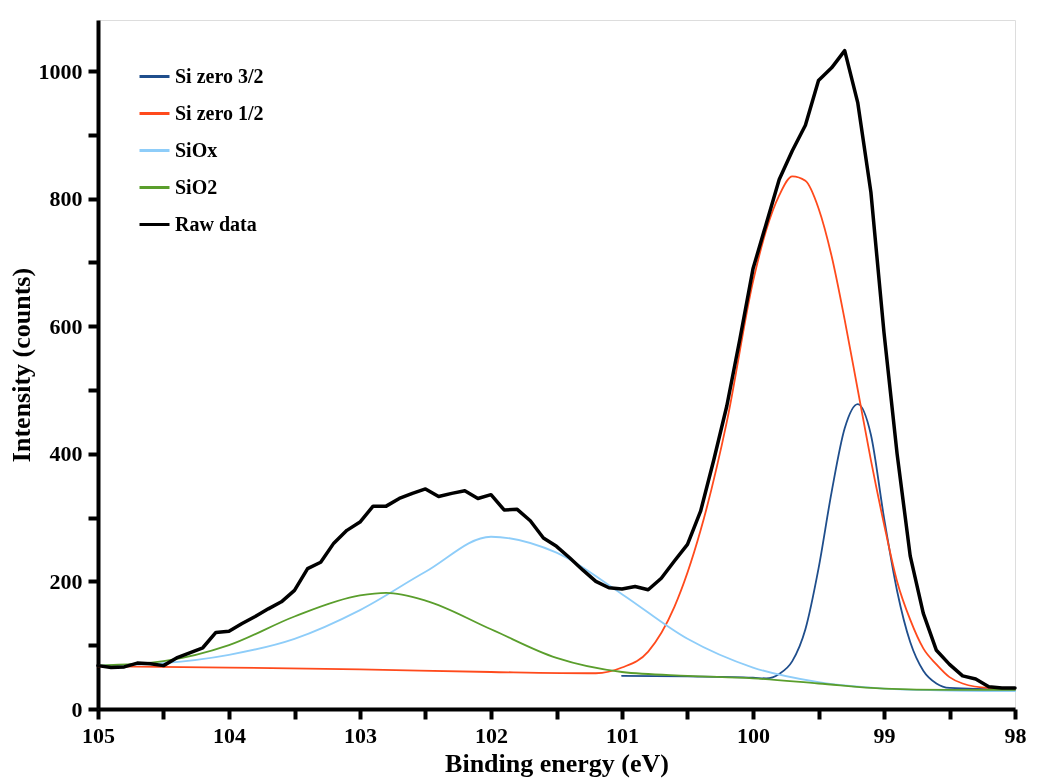 The width and height of the screenshot is (1044, 784). I want to click on y-tick-label: 400, so click(66, 454).